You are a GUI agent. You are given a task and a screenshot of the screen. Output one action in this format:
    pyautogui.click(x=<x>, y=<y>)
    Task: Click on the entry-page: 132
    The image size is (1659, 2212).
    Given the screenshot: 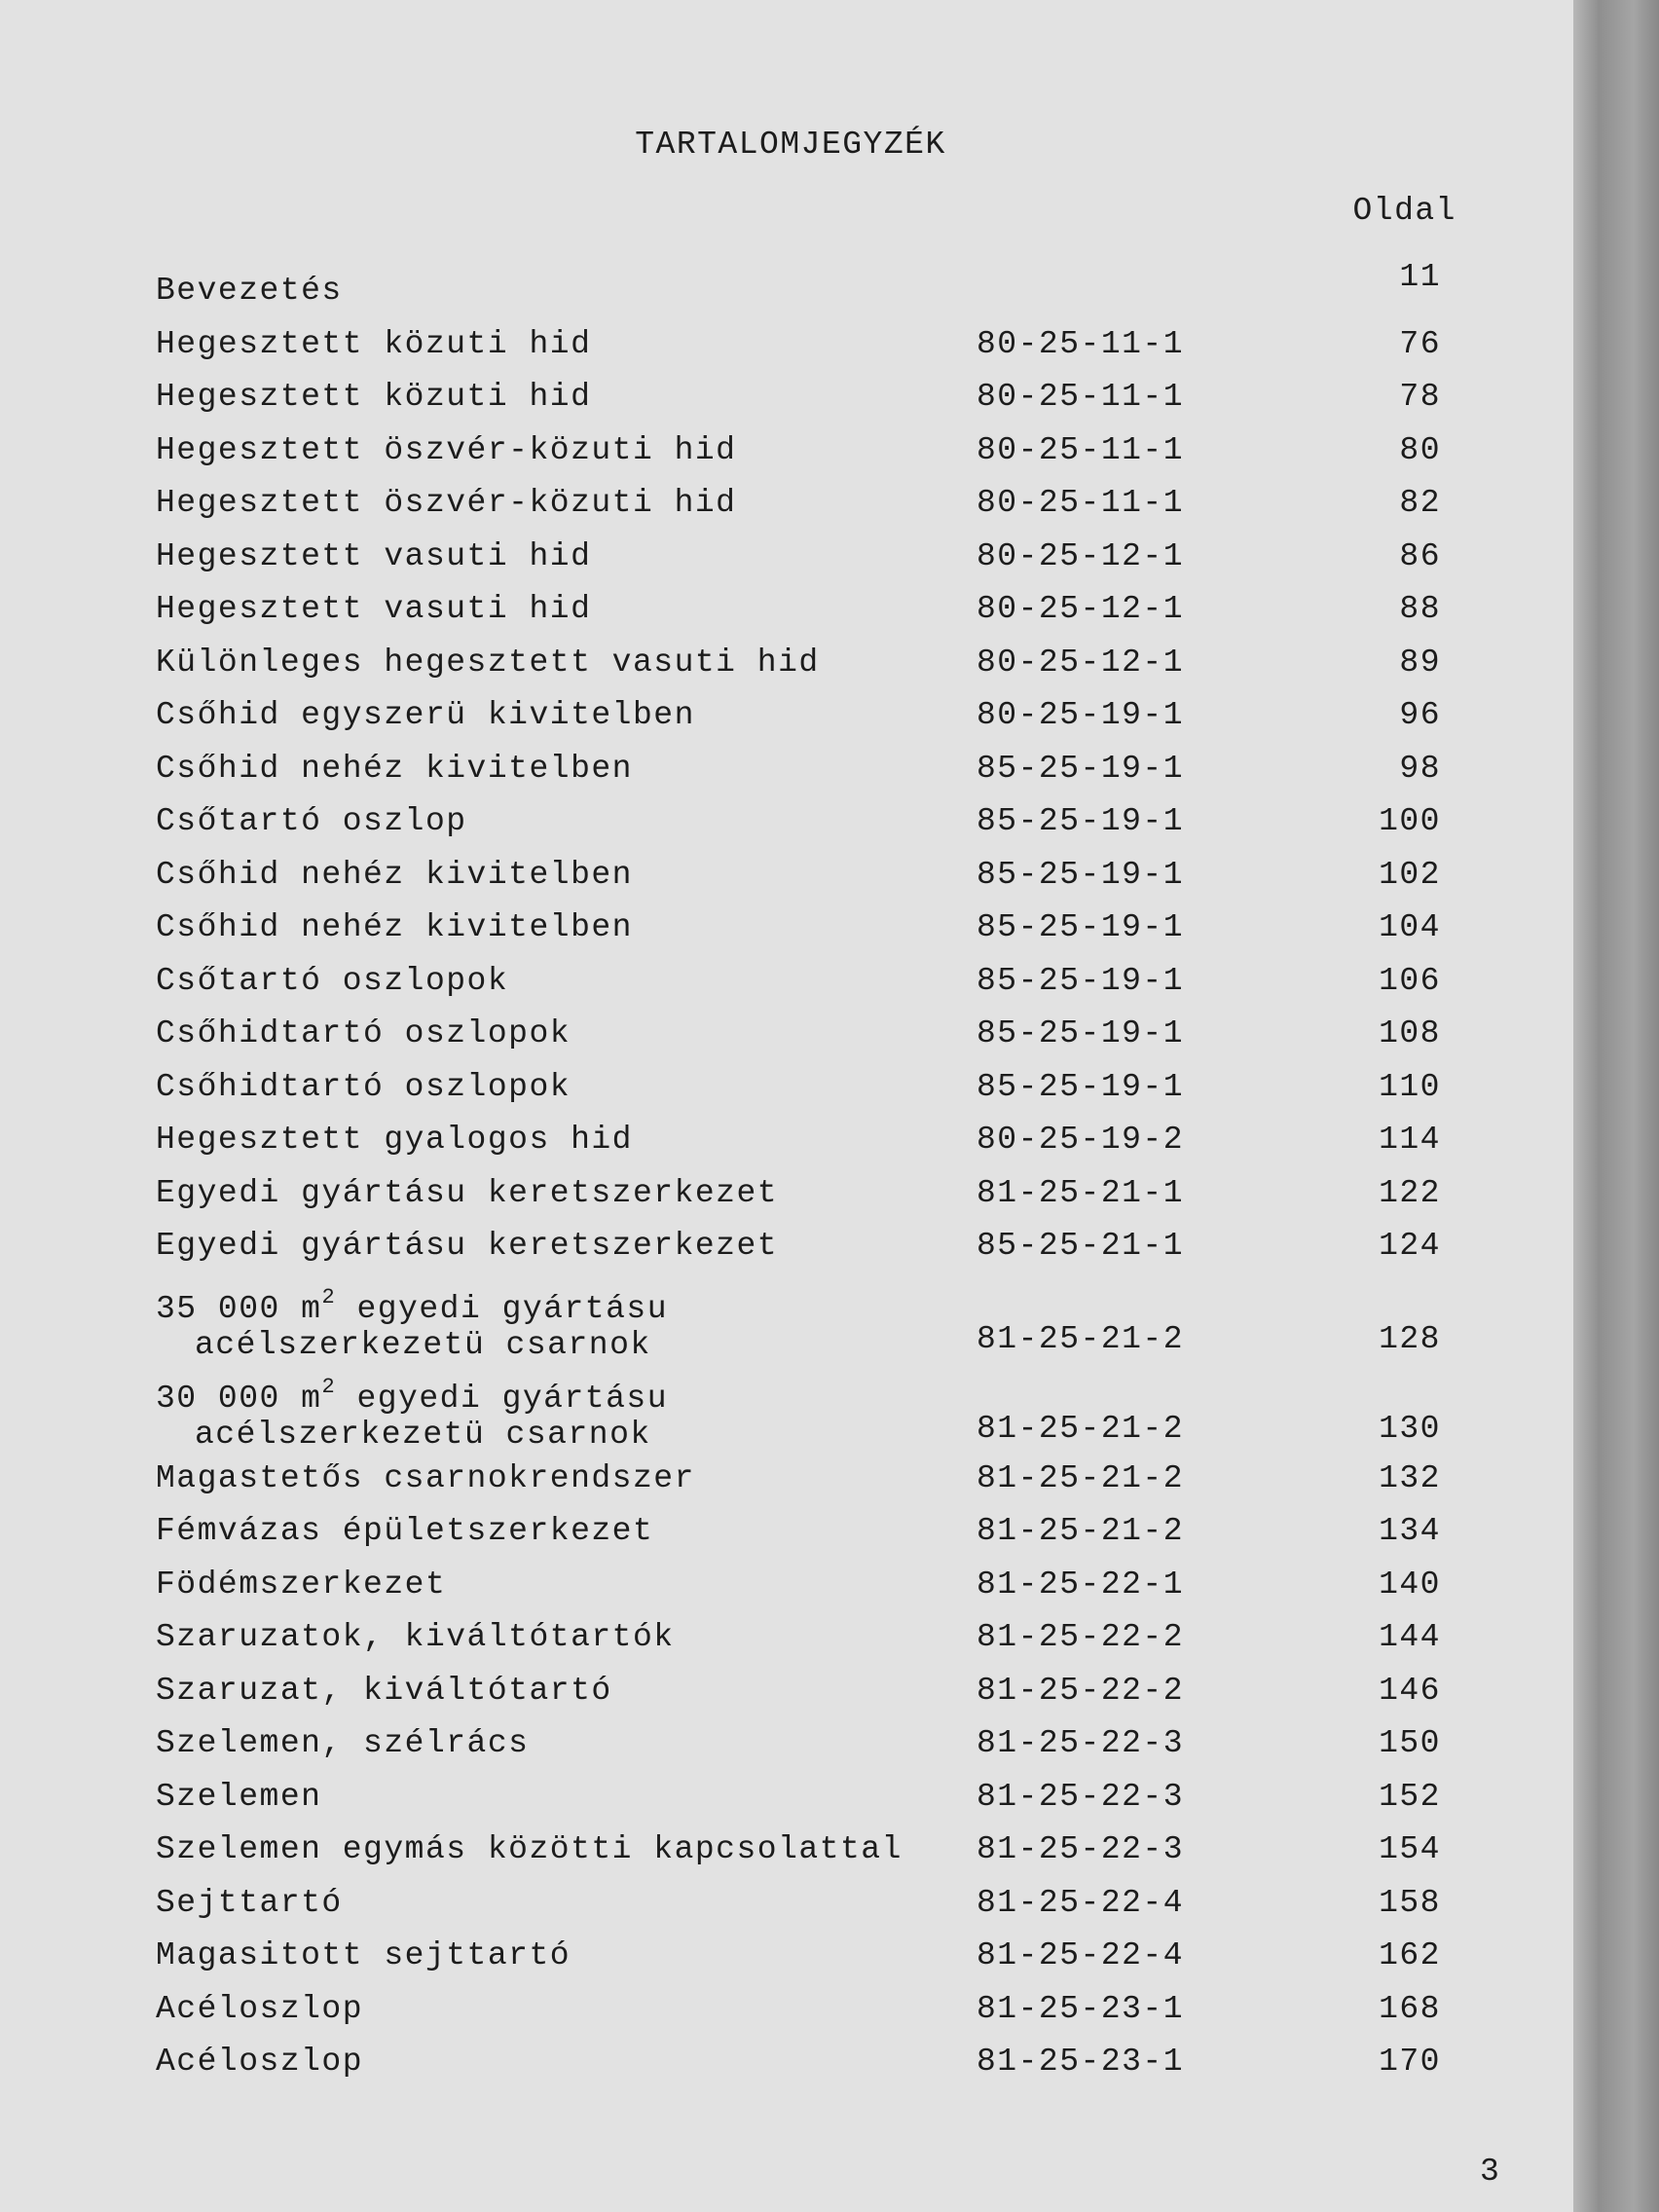 What is the action you would take?
    pyautogui.click(x=1410, y=1477)
    